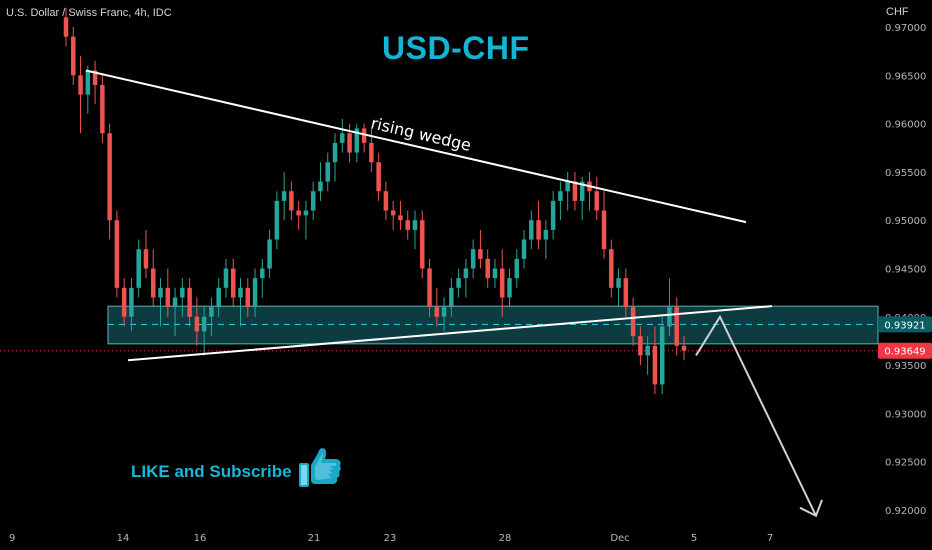 The image size is (932, 550). I want to click on symbol-legend: U.S. Dollar / Swiss Franc, 4h, IDC, so click(89, 13).